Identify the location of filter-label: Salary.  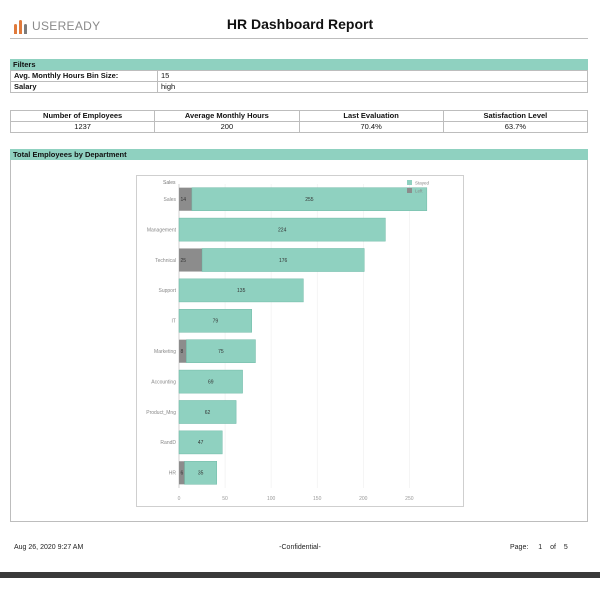
(84, 87).